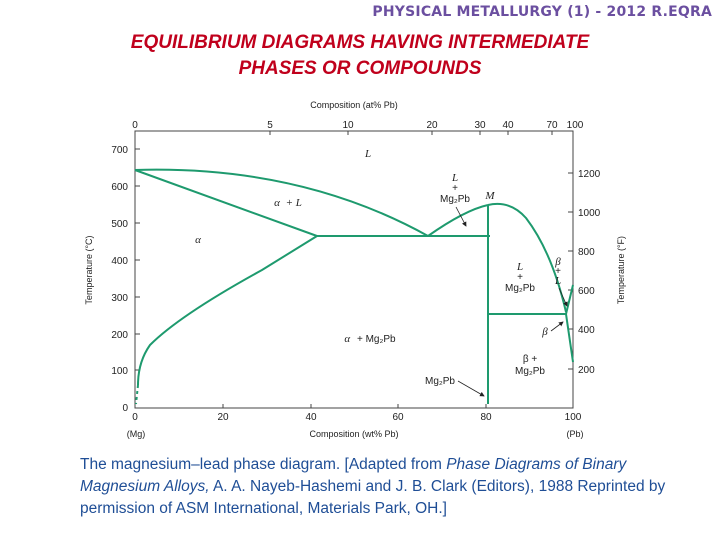  I want to click on region-beta: β, so click(544, 332).